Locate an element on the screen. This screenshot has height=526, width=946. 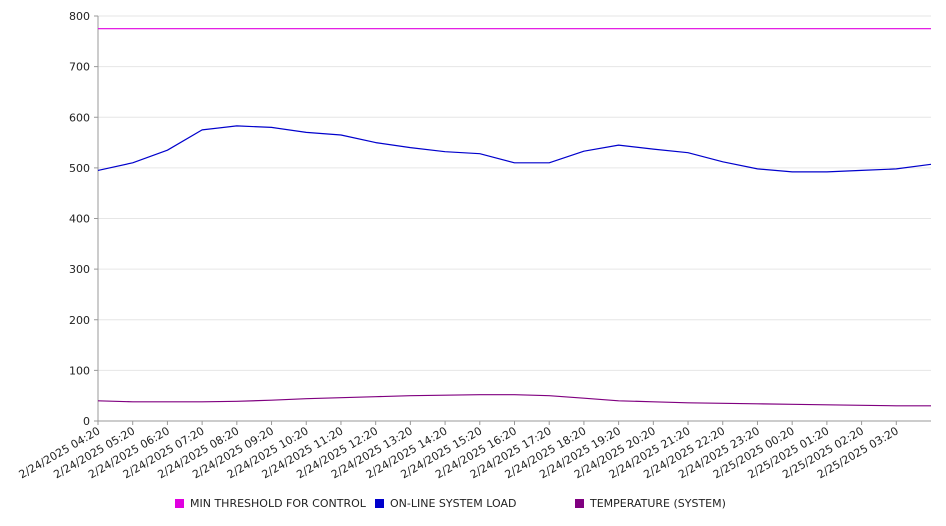
legend-label-min-threshold: MIN THRESHOLD FOR CONTROL is located at coordinates (278, 503).